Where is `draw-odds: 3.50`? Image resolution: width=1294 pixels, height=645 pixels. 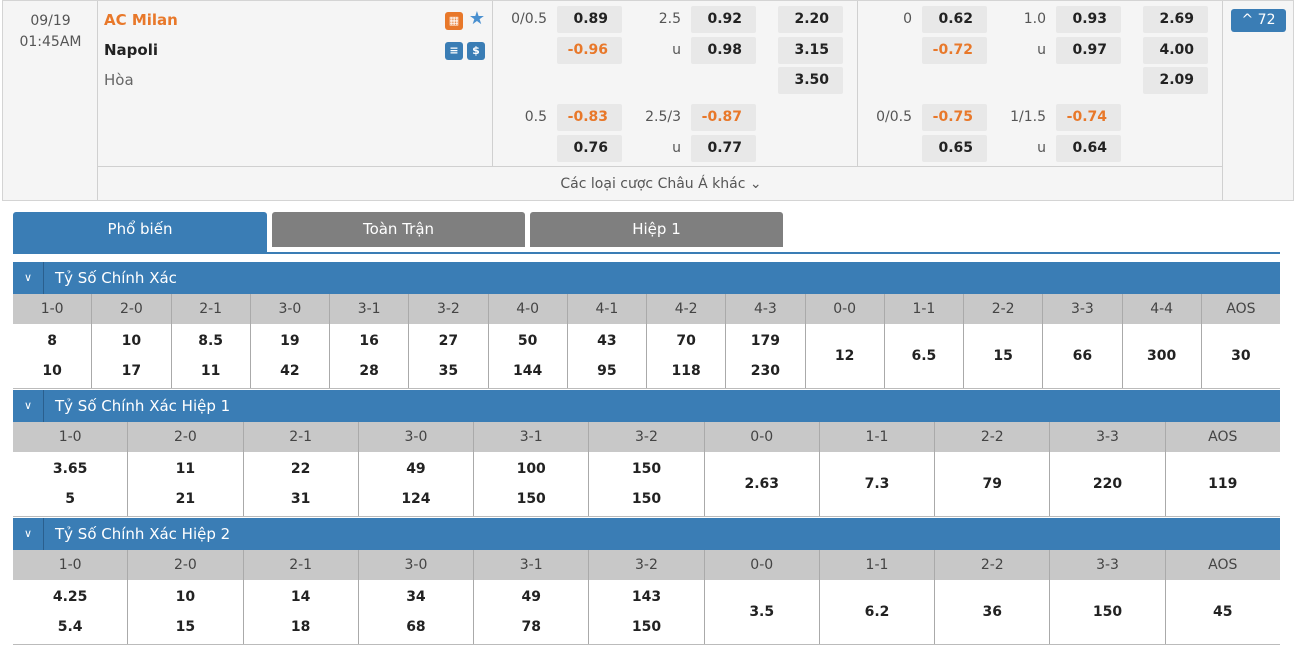
draw-odds: 3.50 is located at coordinates (810, 80).